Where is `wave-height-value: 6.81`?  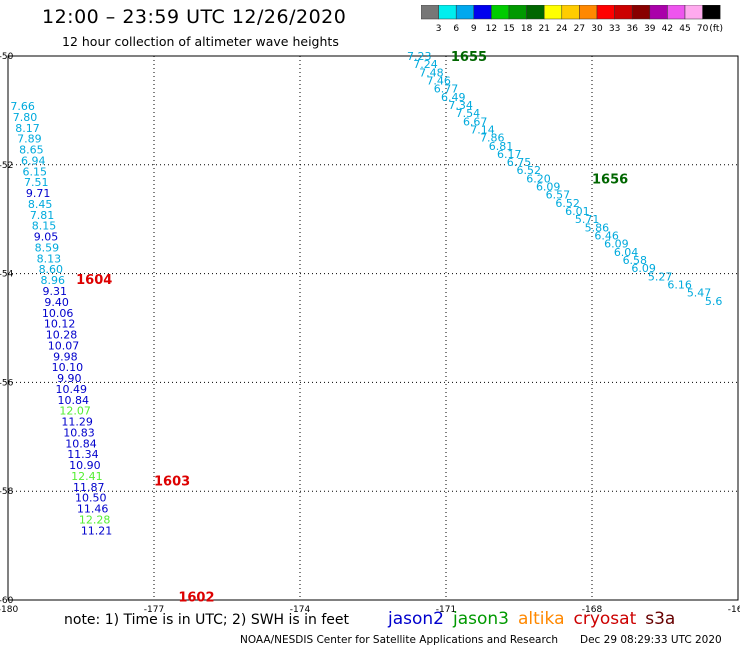
wave-height-value: 6.81 is located at coordinates (501, 146).